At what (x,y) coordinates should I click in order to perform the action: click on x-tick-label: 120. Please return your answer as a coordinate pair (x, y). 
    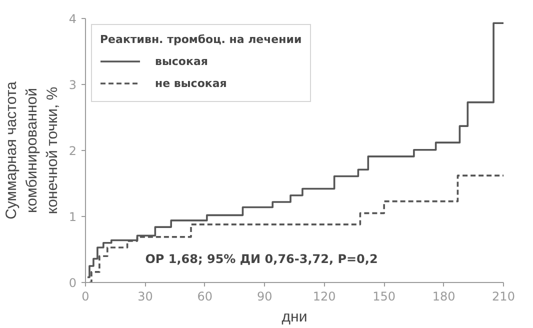
    Looking at the image, I should click on (324, 297).